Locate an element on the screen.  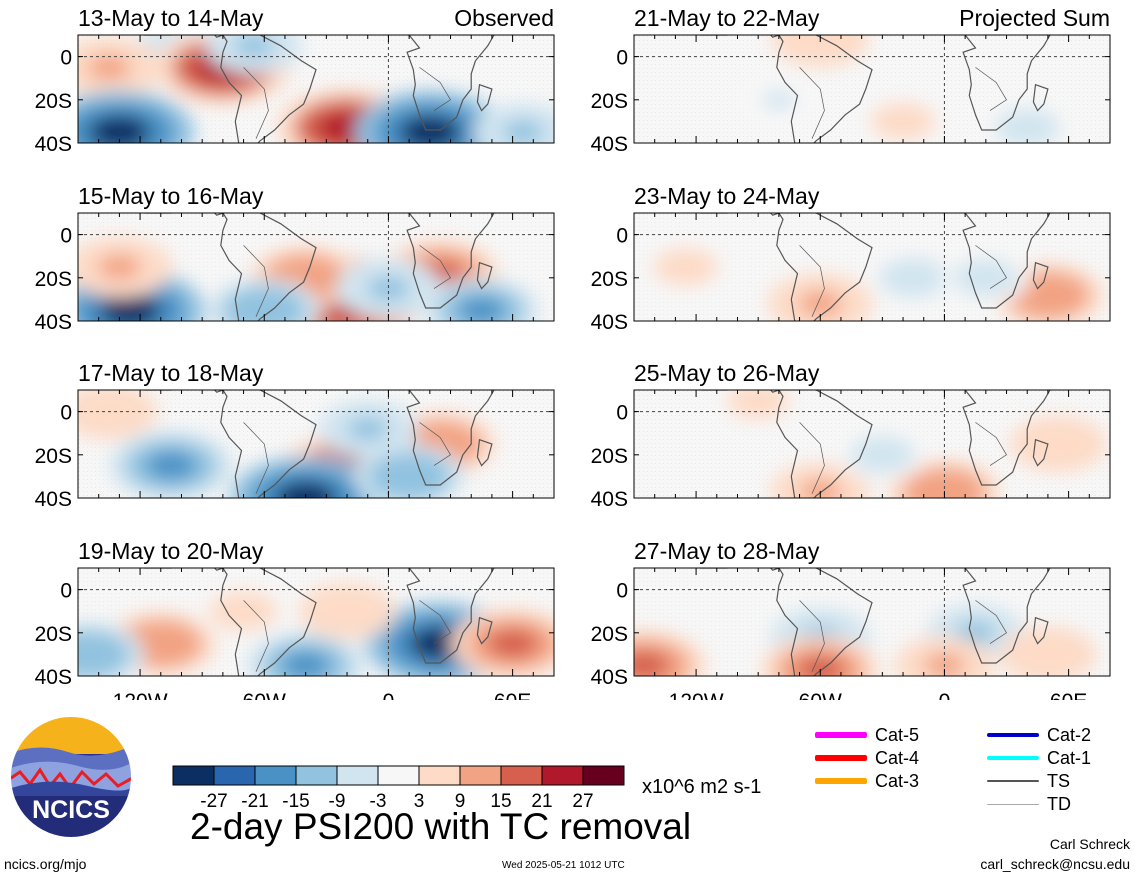
tc-legend-item: Cat-5 is located at coordinates (890, 735).